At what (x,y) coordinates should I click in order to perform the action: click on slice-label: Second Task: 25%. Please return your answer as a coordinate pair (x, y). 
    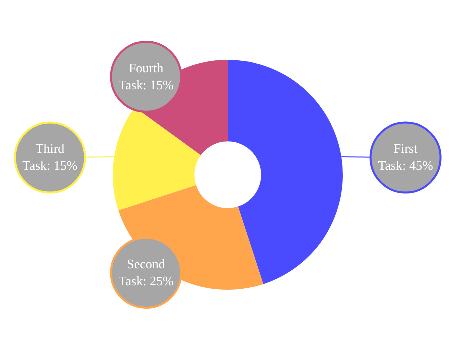
    Looking at the image, I should click on (146, 272).